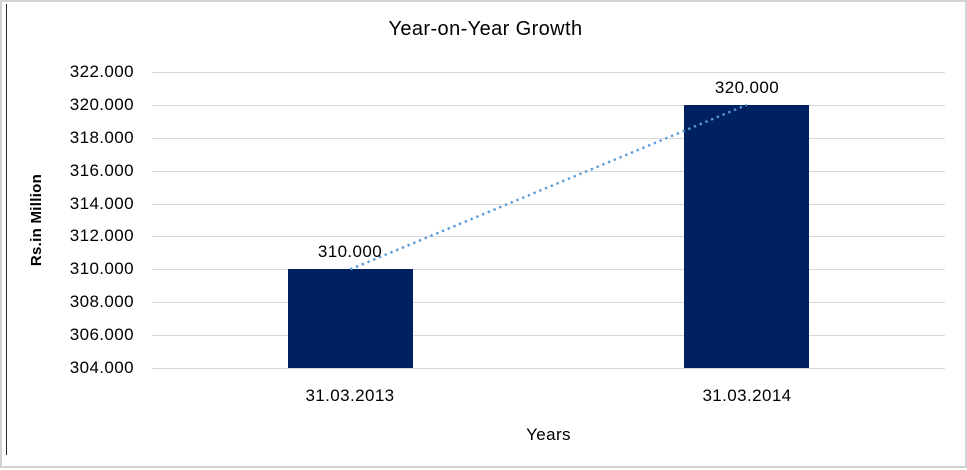  Describe the element at coordinates (747, 87) in the screenshot. I see `bar-data-label: 320.000` at that location.